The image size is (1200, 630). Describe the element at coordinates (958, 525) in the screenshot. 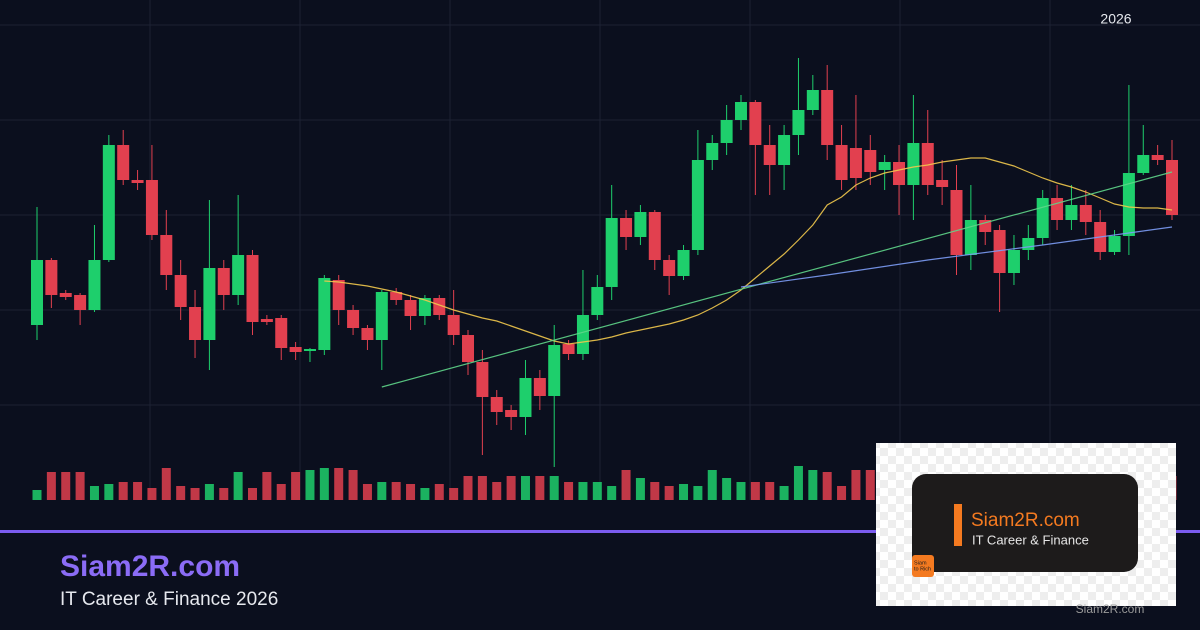

I see `logo-bar` at that location.